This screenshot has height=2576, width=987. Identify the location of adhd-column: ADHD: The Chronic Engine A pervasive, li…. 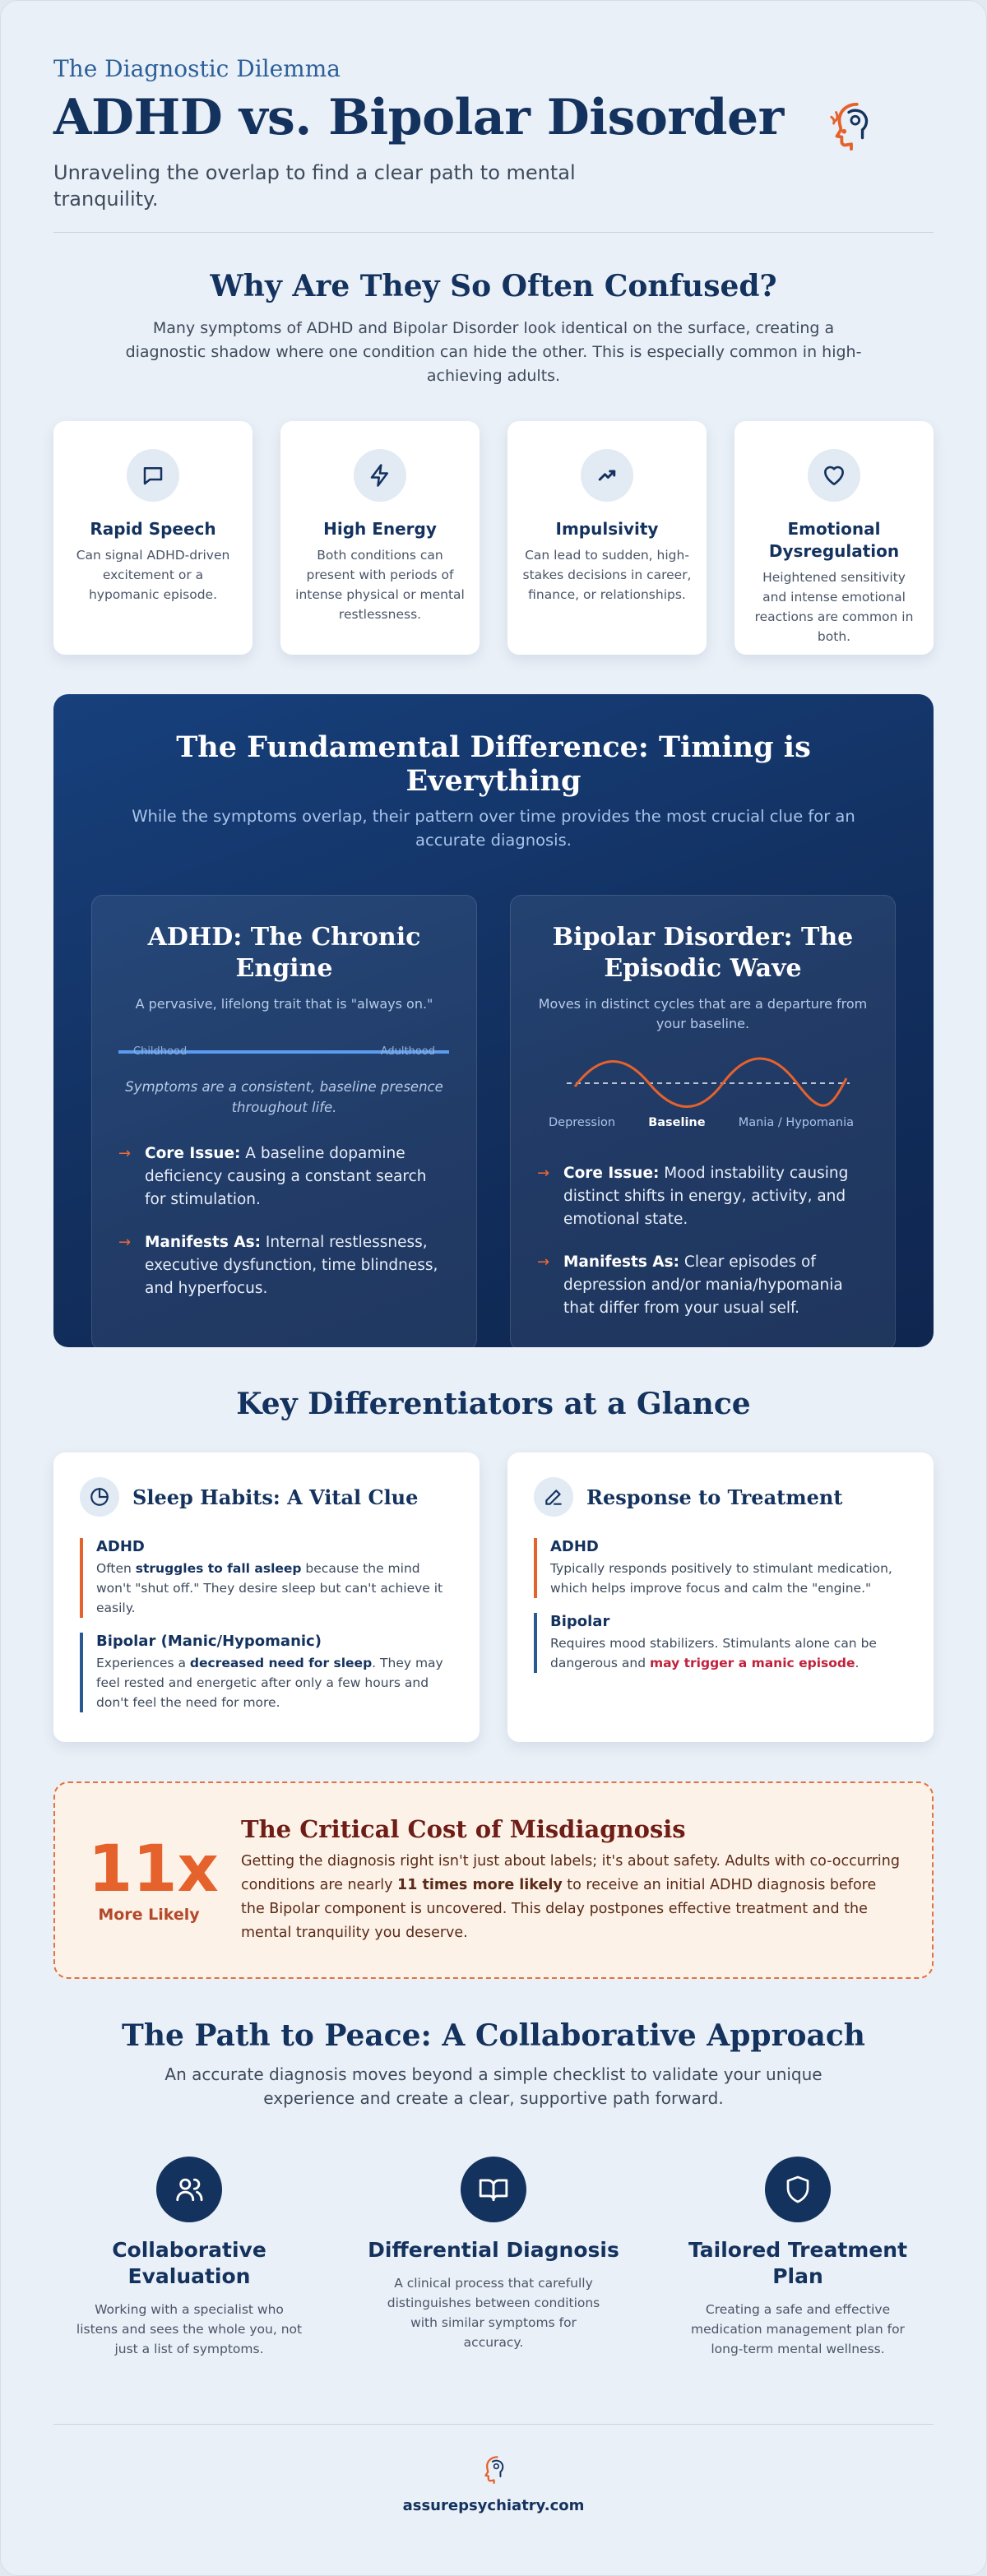
(284, 1123).